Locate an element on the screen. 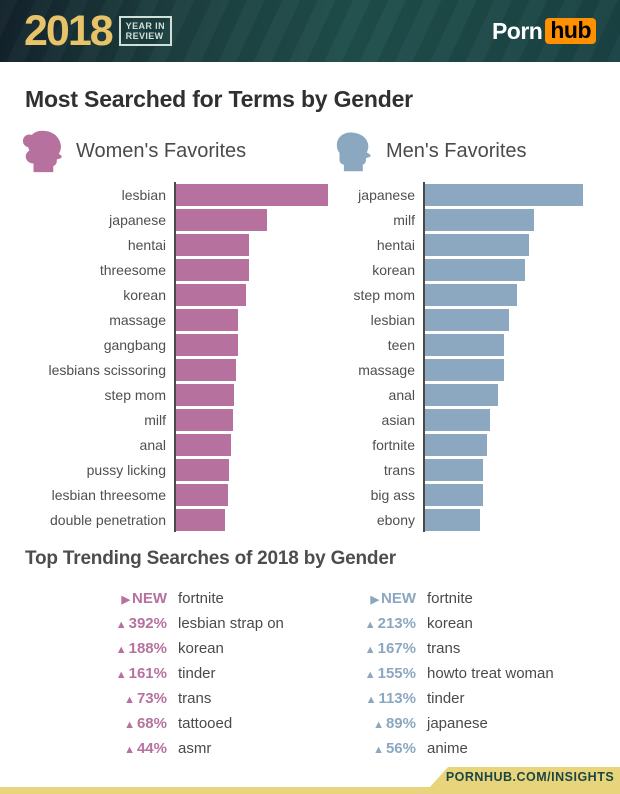  bar-row: step mom is located at coordinates (465, 294).